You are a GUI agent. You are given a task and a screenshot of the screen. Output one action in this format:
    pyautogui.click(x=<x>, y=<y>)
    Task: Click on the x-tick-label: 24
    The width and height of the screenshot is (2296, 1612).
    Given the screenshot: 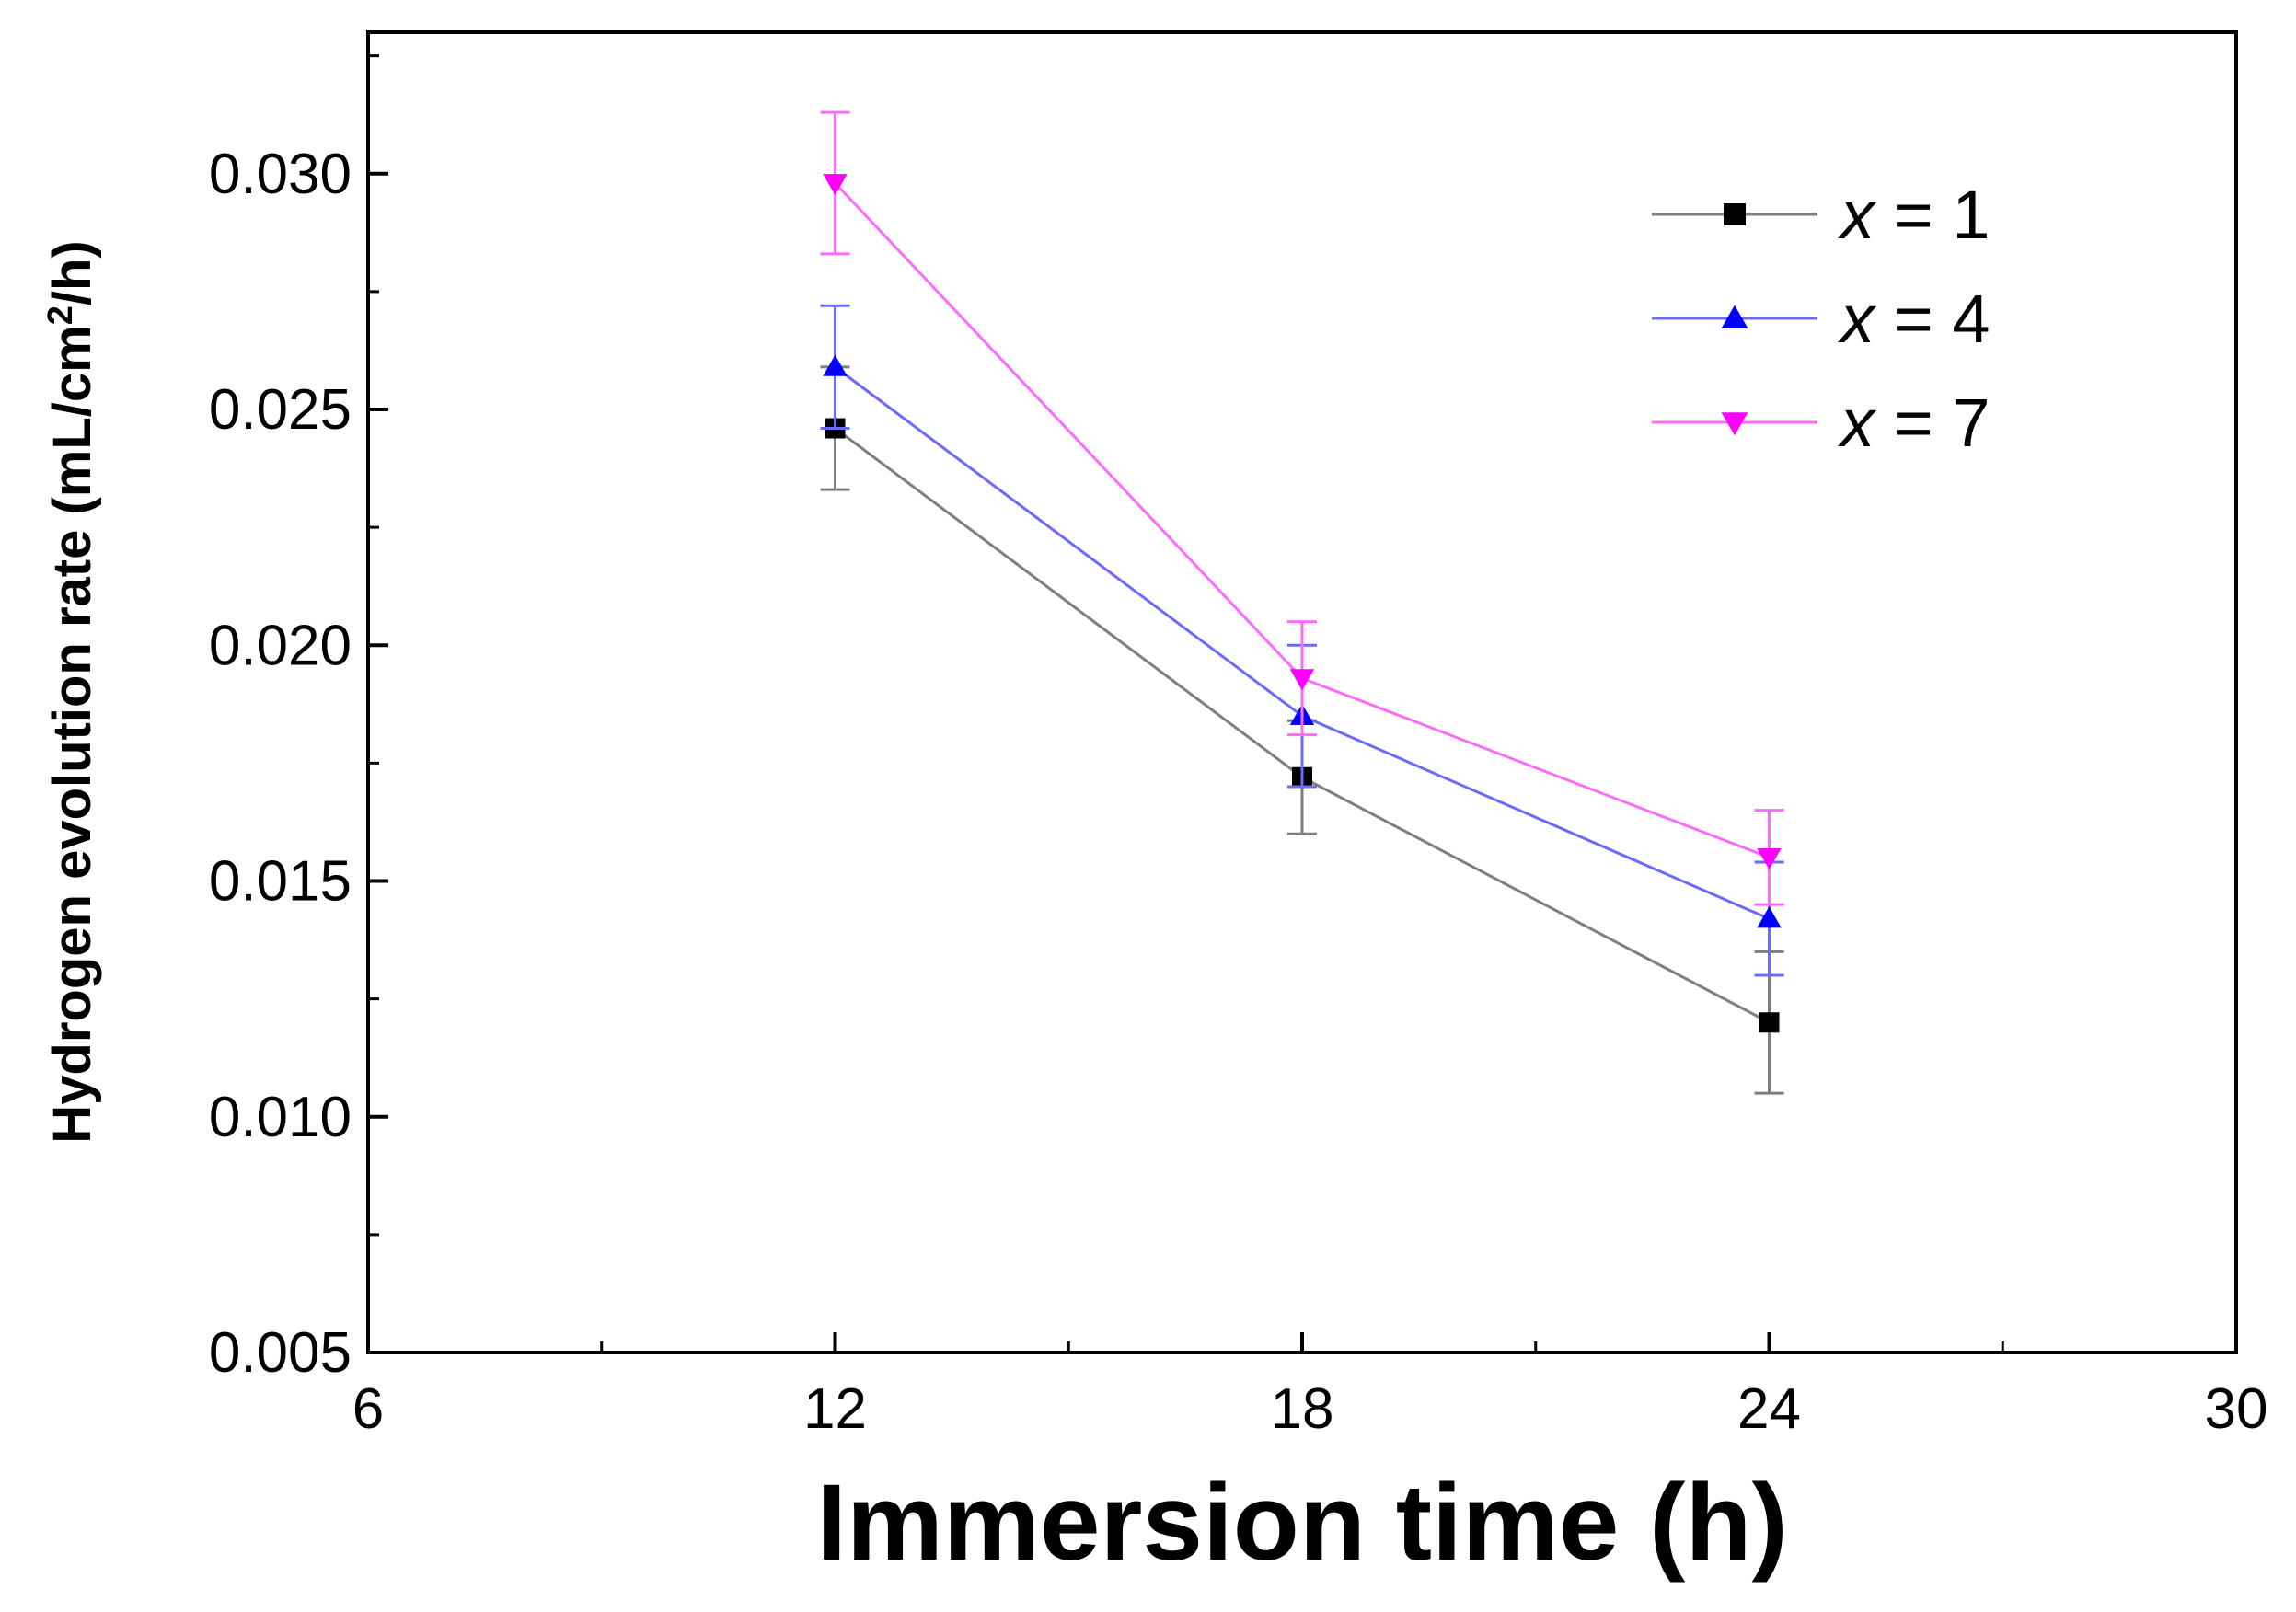 What is the action you would take?
    pyautogui.click(x=1769, y=1409)
    